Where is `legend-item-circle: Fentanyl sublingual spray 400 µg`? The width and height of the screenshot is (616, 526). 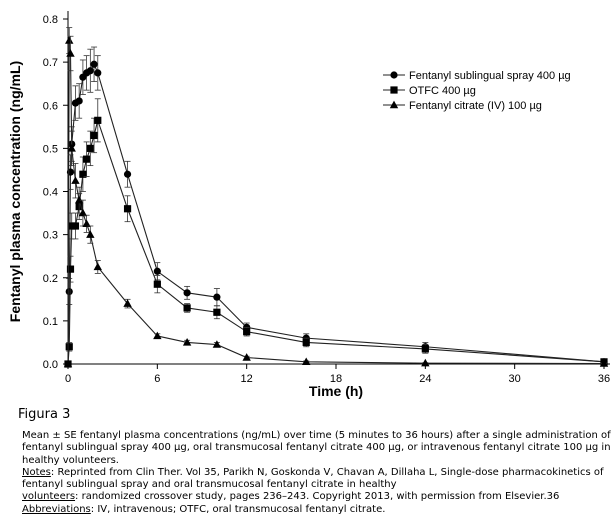 legend-item-circle: Fentanyl sublingual spray 400 µg is located at coordinates (477, 76).